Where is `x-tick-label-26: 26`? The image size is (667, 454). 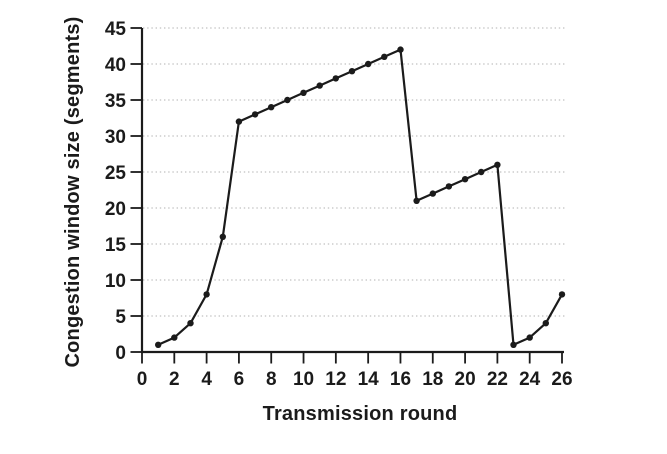
x-tick-label-26: 26 is located at coordinates (561, 379).